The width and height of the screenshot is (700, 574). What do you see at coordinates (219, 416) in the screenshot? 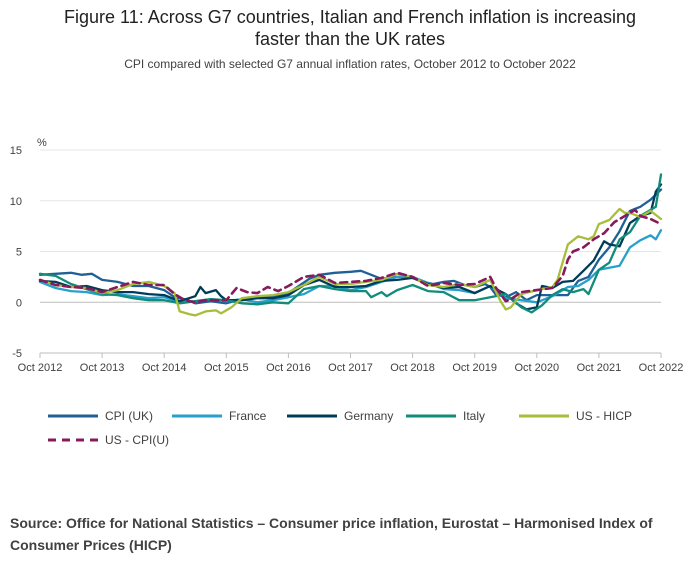
I see `legend-item-france: France` at bounding box center [219, 416].